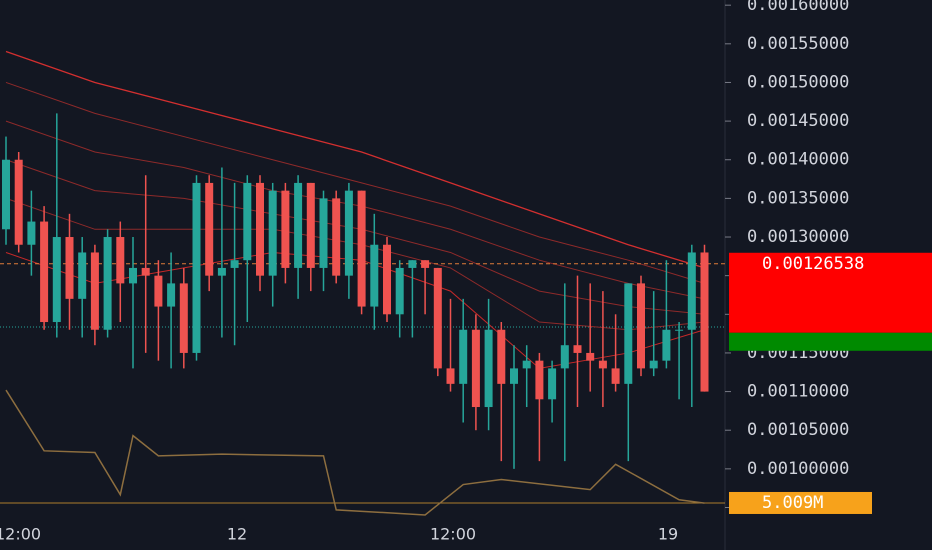 This screenshot has height=550, width=932. Describe the element at coordinates (798, 82) in the screenshot. I see `y-tick-label: 0.00150000` at that location.